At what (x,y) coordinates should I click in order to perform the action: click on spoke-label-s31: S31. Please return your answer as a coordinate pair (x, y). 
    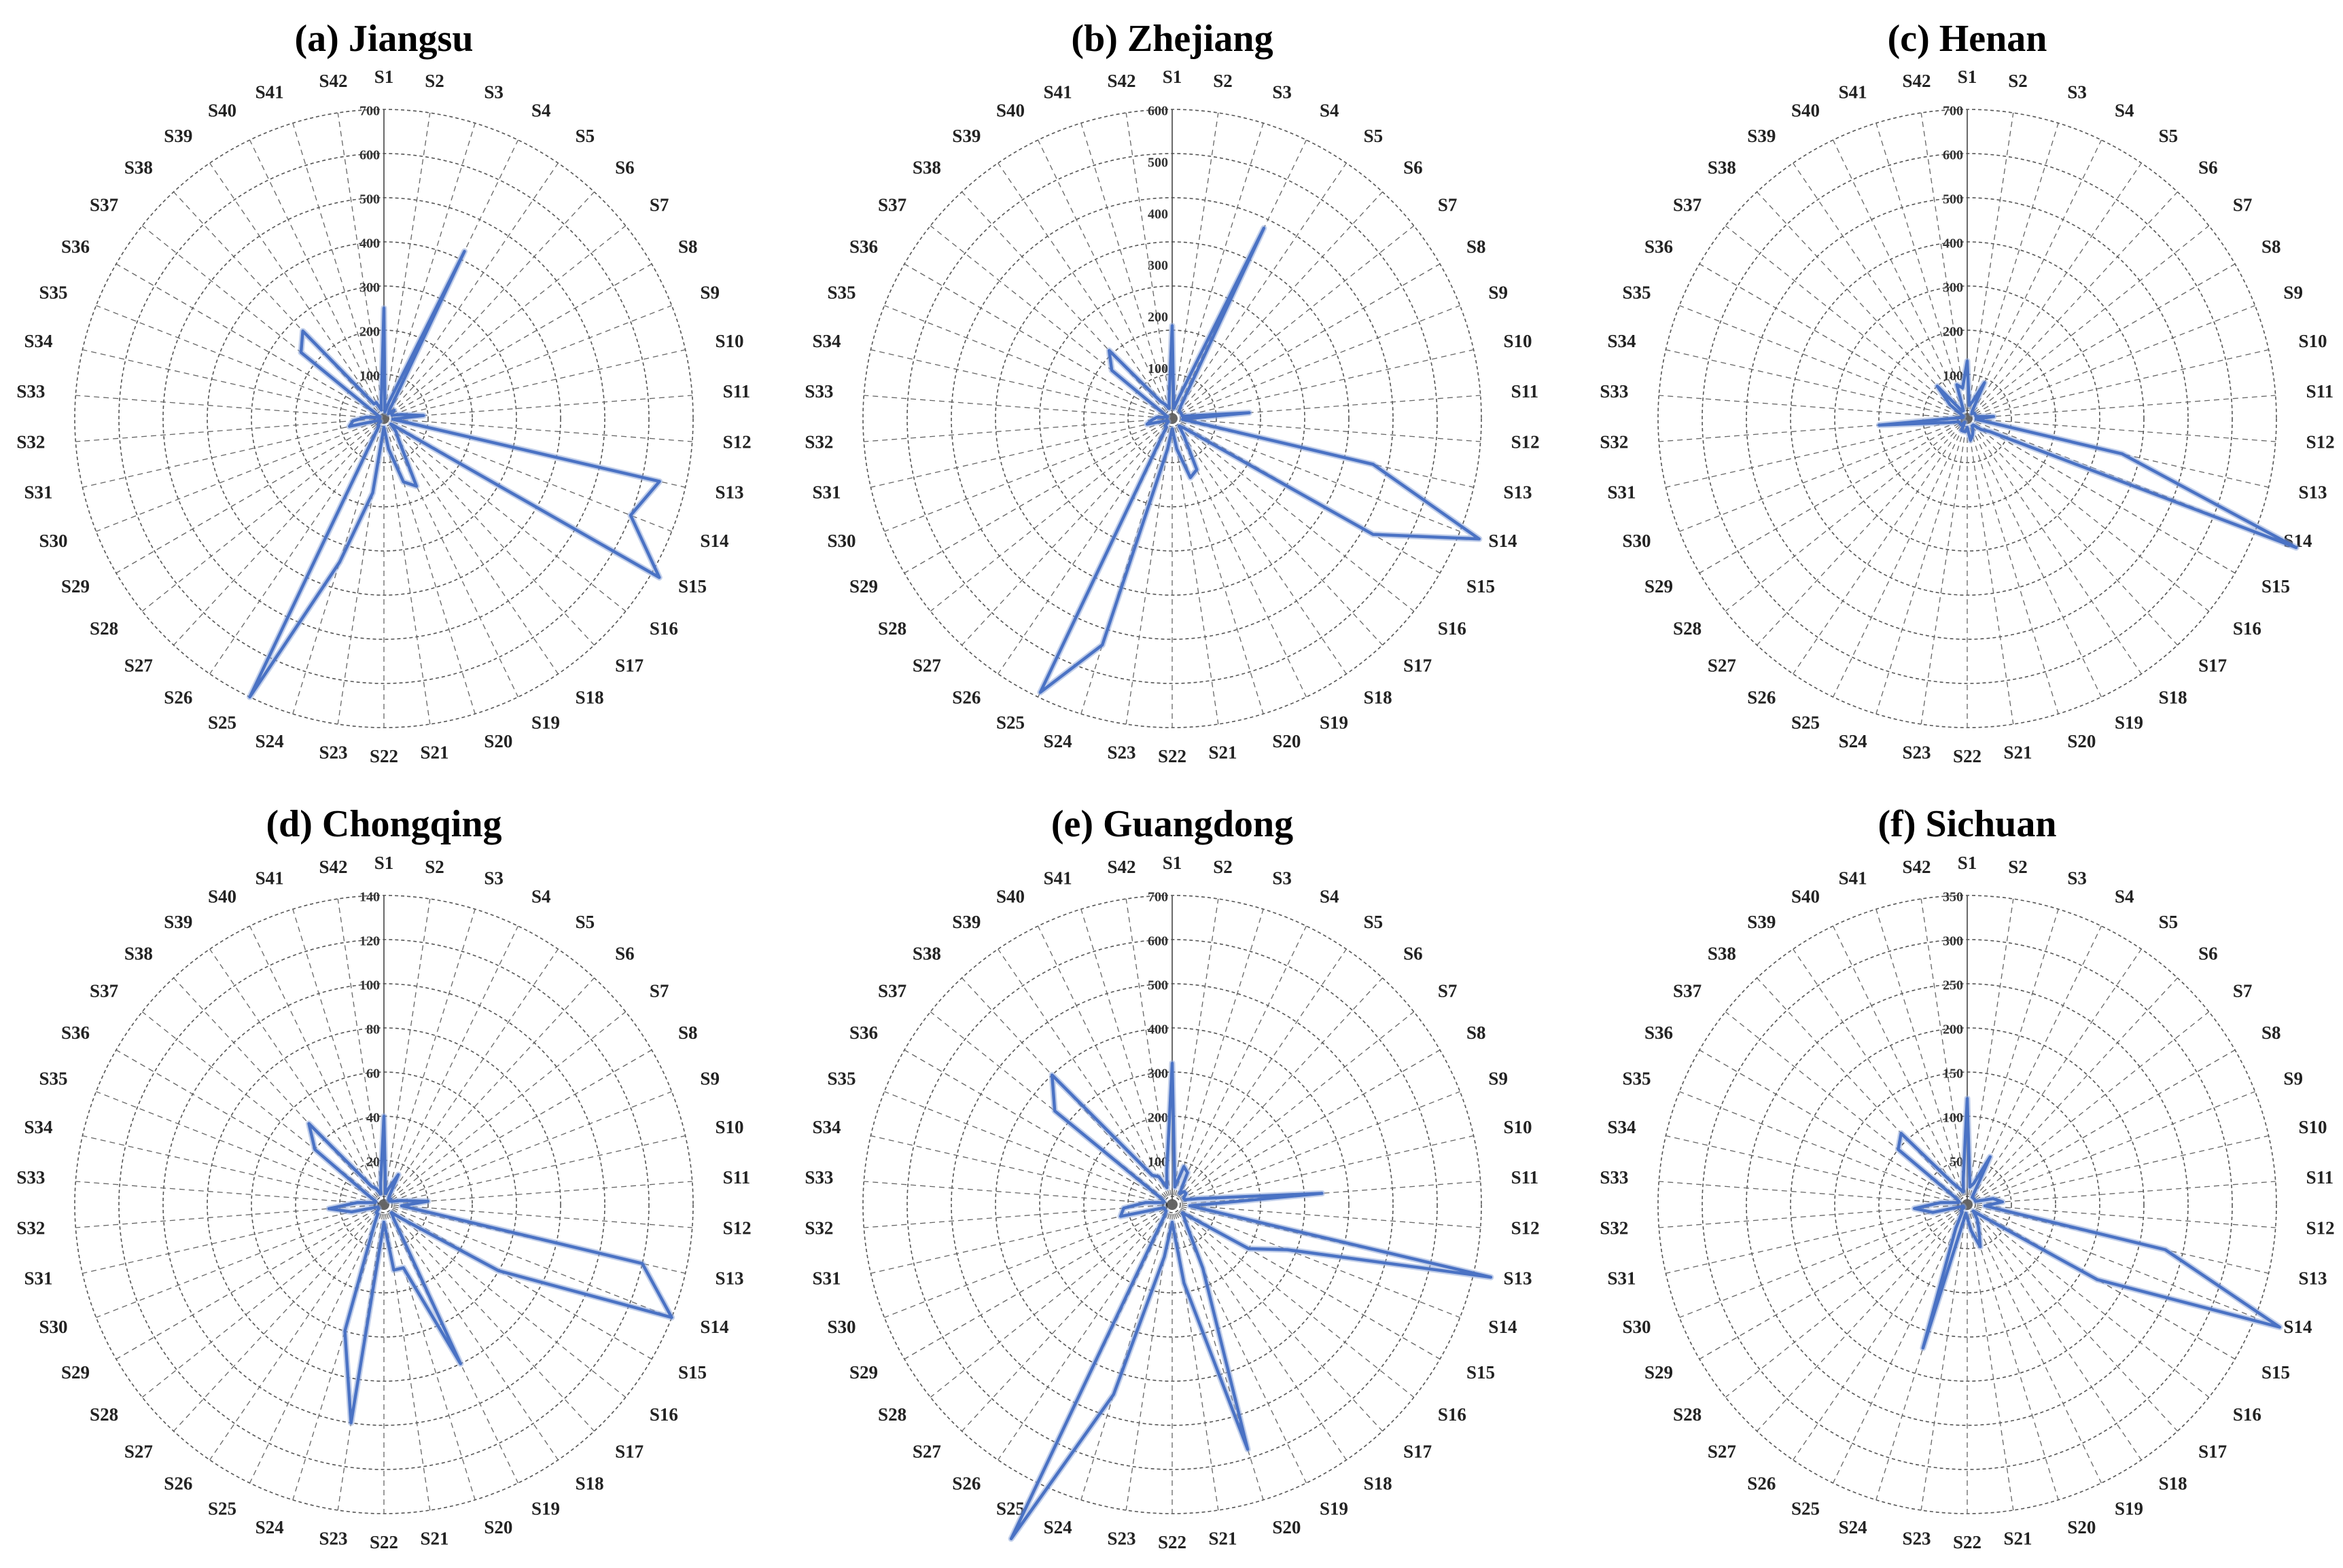
    Looking at the image, I should click on (38, 492).